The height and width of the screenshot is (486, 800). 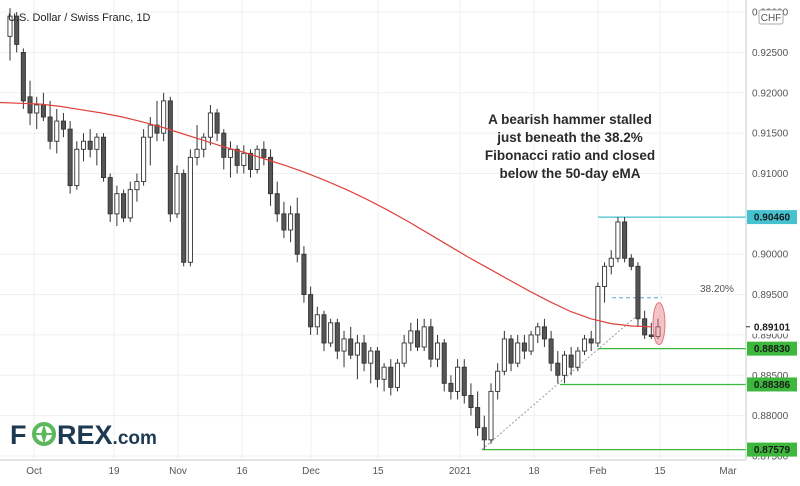 What do you see at coordinates (770, 416) in the screenshot?
I see `y-tick-label: 0.88000` at bounding box center [770, 416].